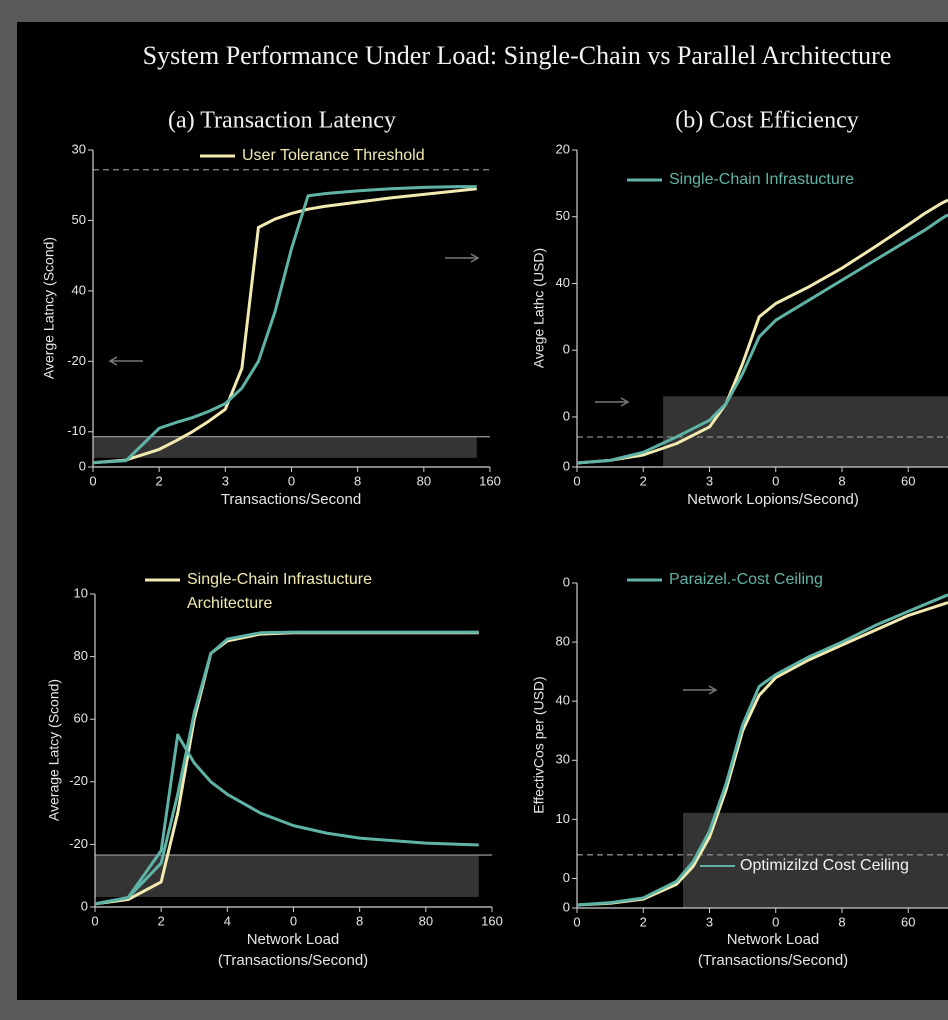 This screenshot has width=948, height=1020. What do you see at coordinates (746, 579) in the screenshot?
I see `legend-label: Paraizel.-Cost Ceiling` at bounding box center [746, 579].